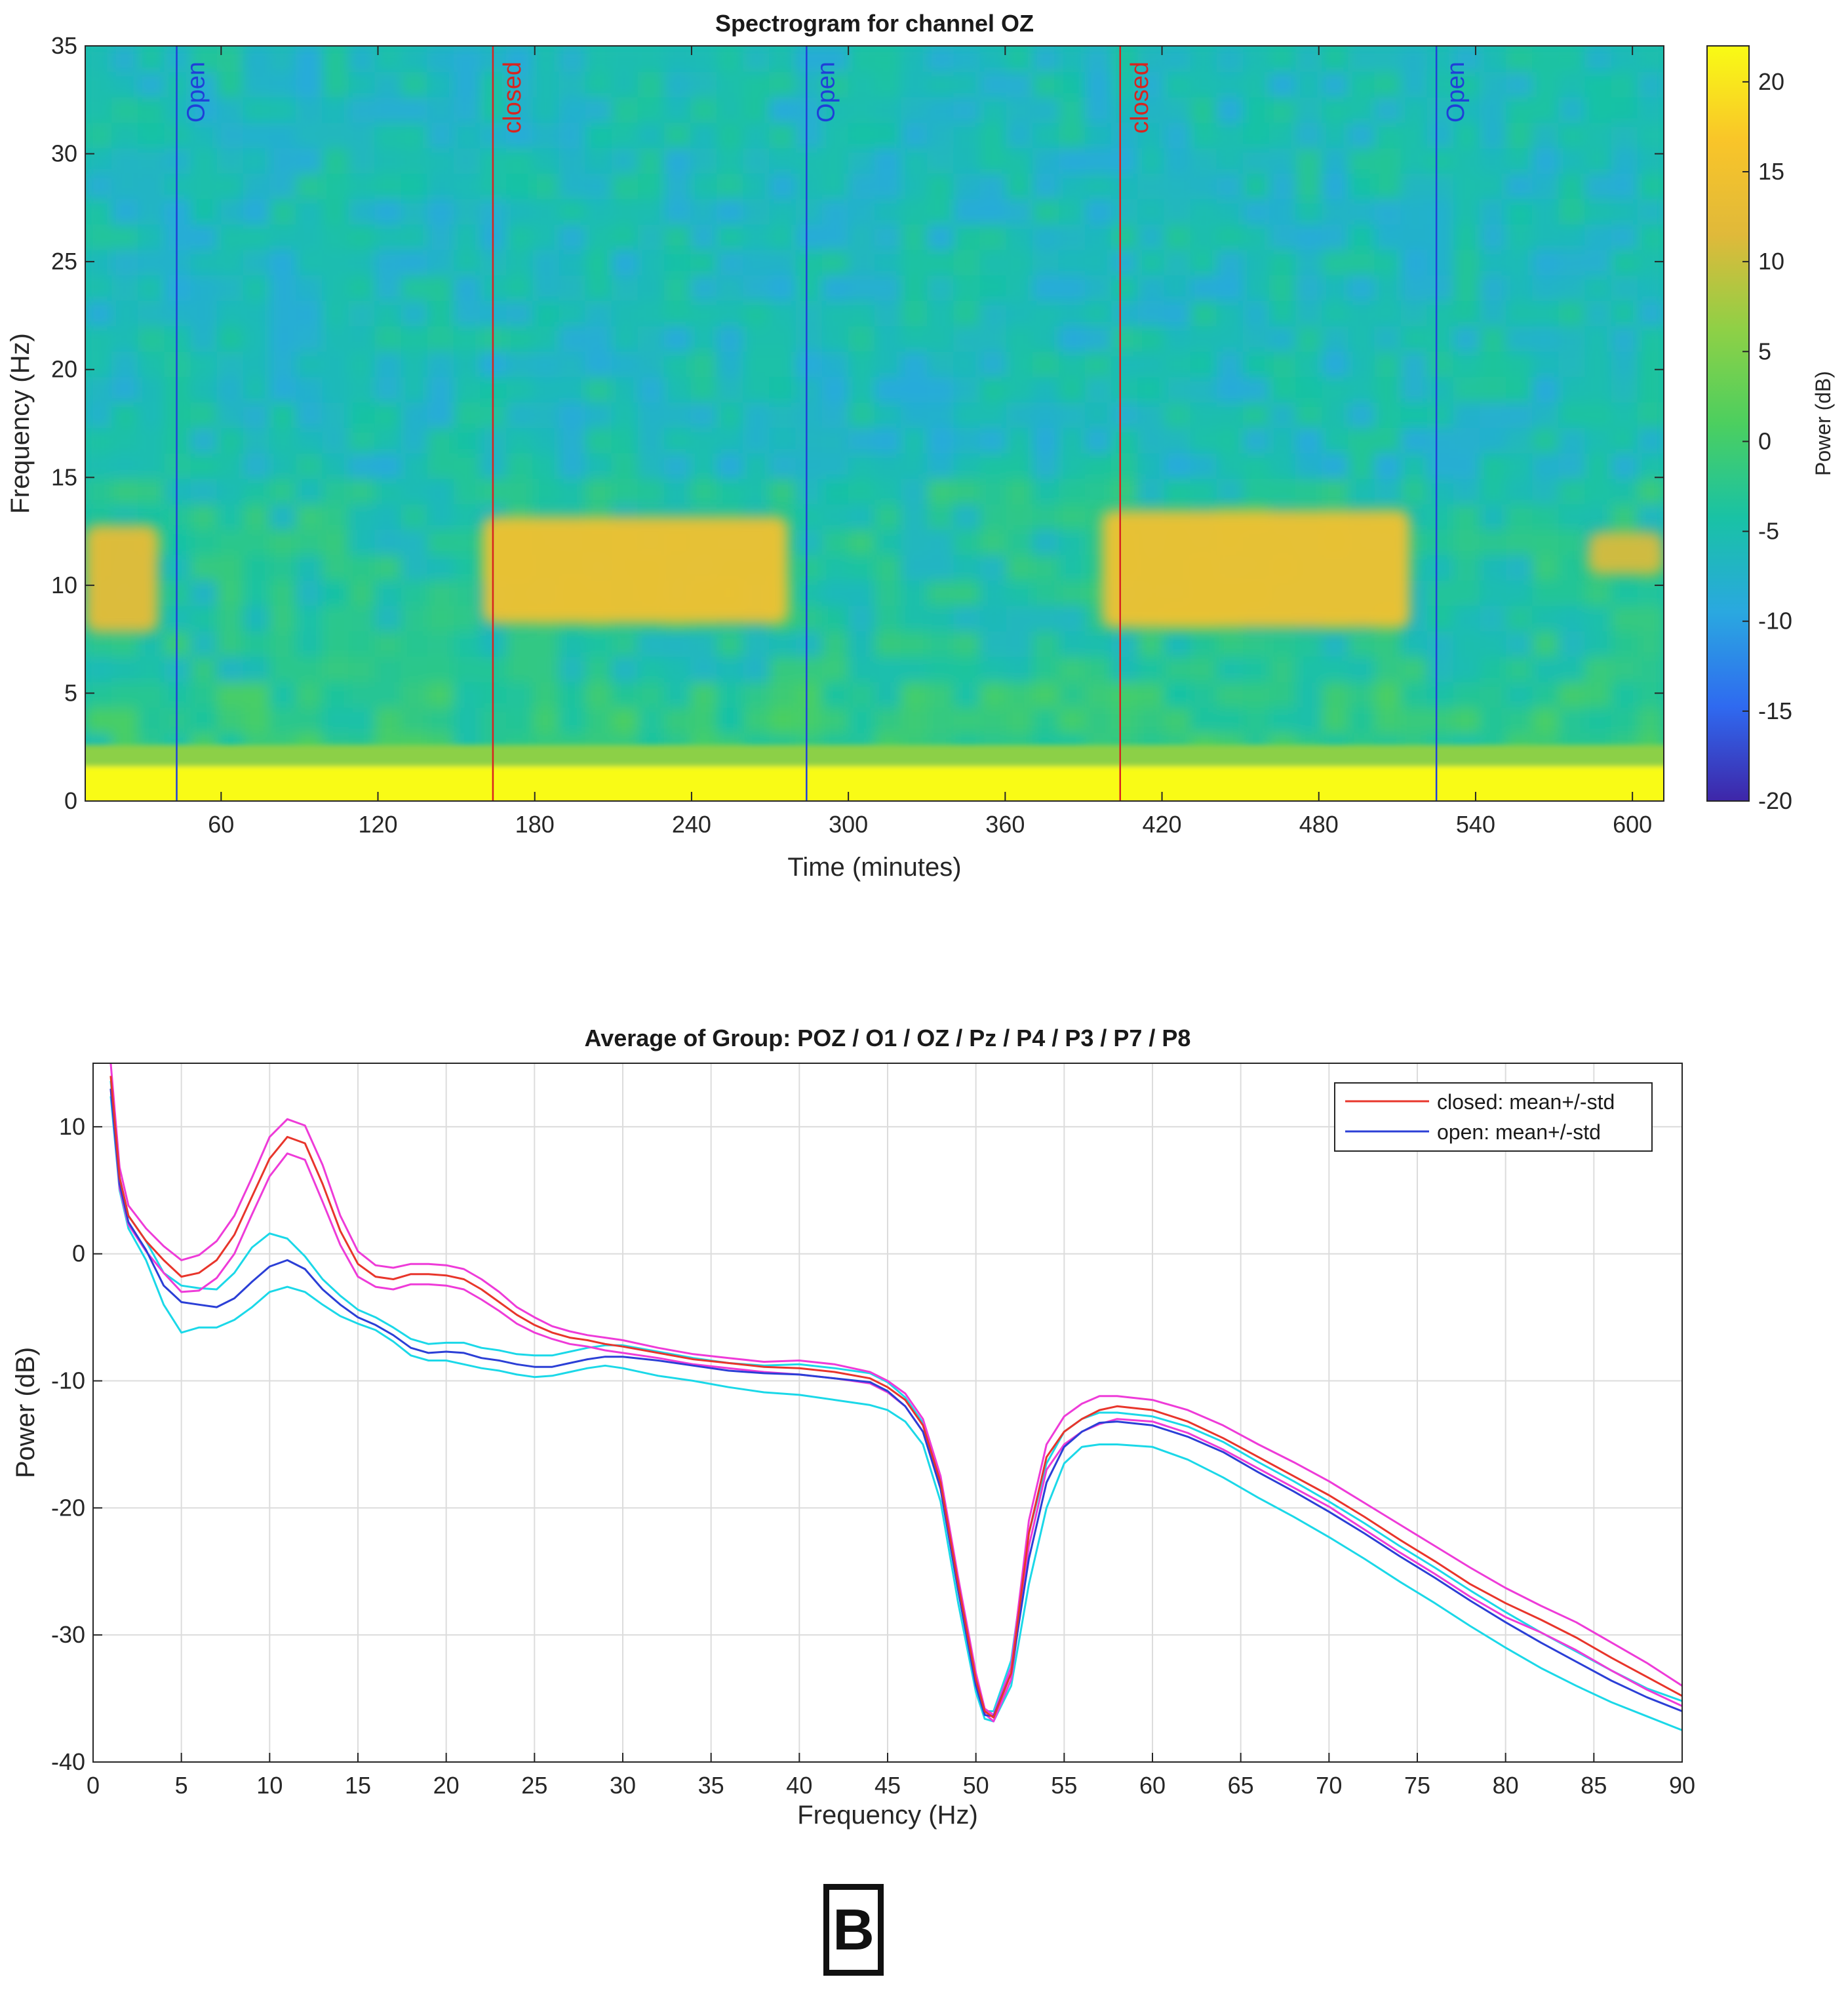  What do you see at coordinates (1256, 569) in the screenshot?
I see `alpha-band` at bounding box center [1256, 569].